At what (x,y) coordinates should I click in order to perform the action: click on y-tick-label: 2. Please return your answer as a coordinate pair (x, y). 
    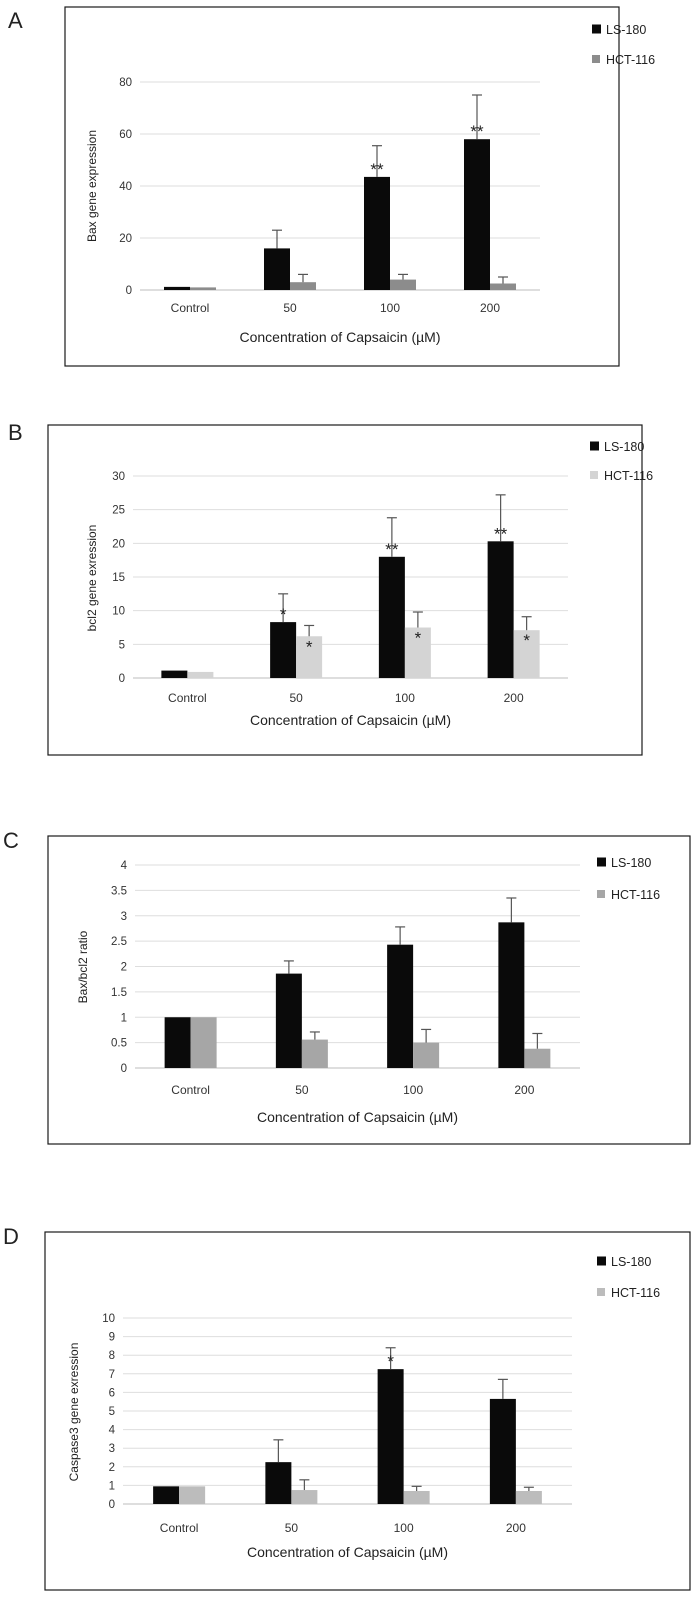
    Looking at the image, I should click on (124, 968).